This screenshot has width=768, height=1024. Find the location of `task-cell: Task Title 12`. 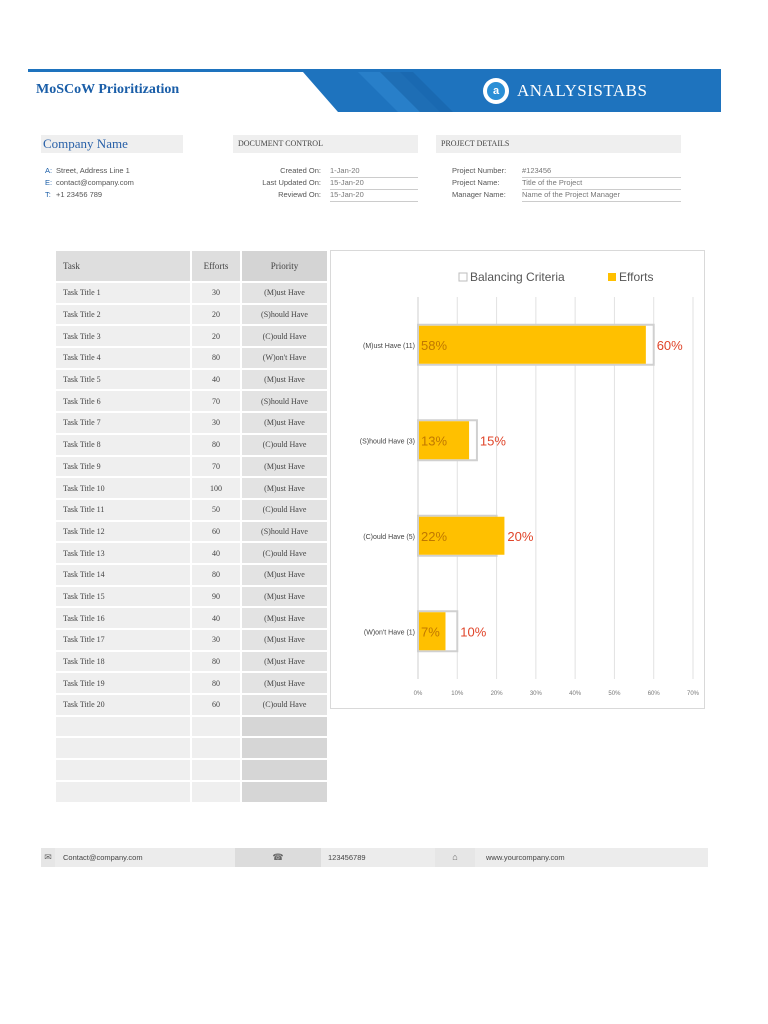

task-cell: Task Title 12 is located at coordinates (123, 531).